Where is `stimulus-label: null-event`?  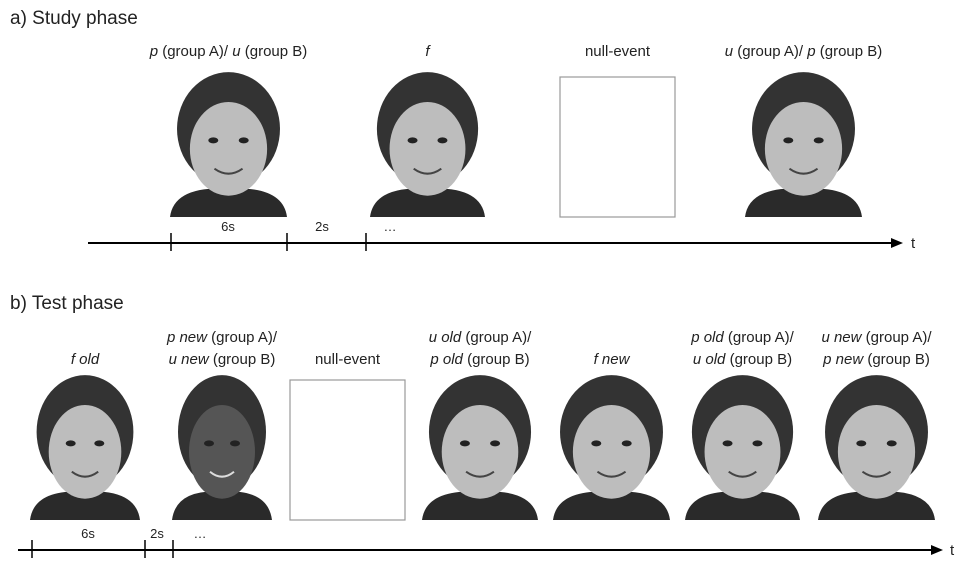
stimulus-label: null-event is located at coordinates (618, 51).